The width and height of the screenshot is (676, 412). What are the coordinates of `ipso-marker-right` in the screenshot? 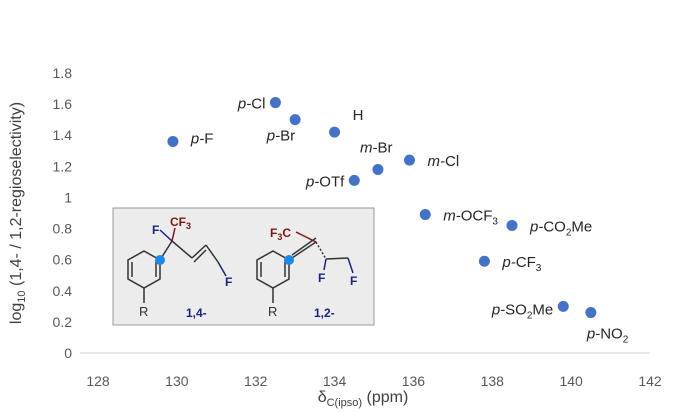 It's located at (289, 260).